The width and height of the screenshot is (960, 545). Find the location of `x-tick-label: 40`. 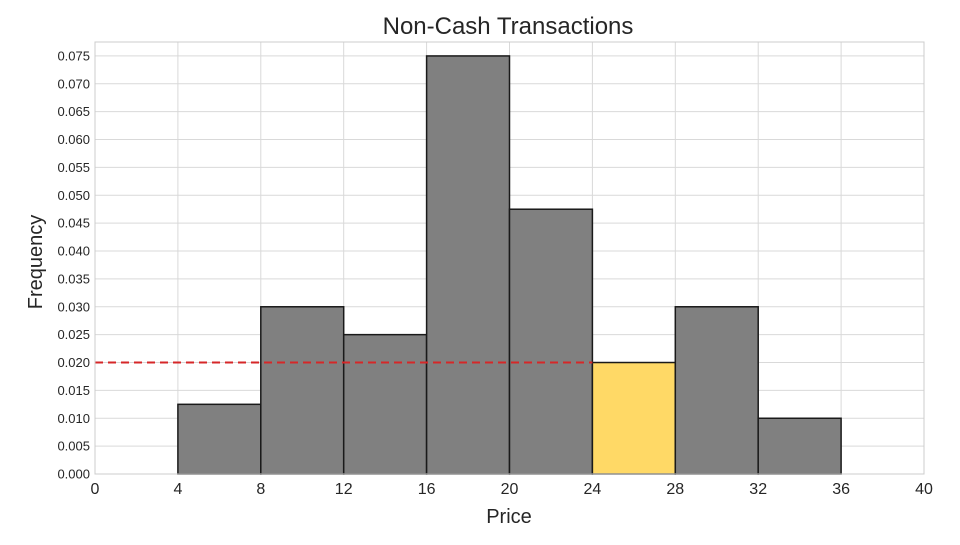

x-tick-label: 40 is located at coordinates (924, 489).